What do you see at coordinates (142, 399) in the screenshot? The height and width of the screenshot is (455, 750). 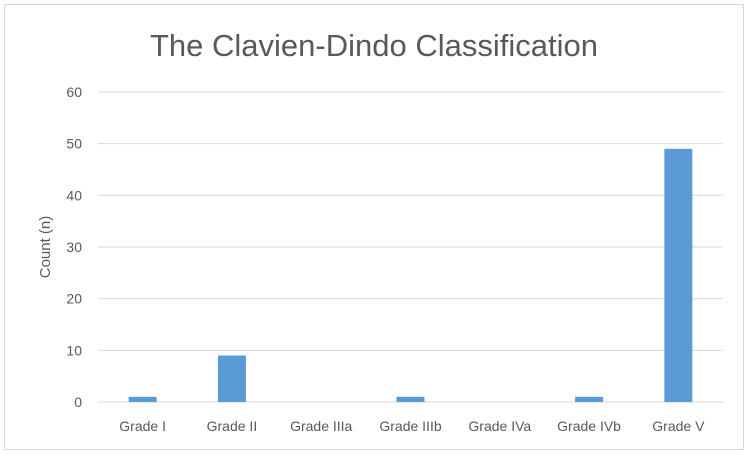 I see `bar-grade-i` at bounding box center [142, 399].